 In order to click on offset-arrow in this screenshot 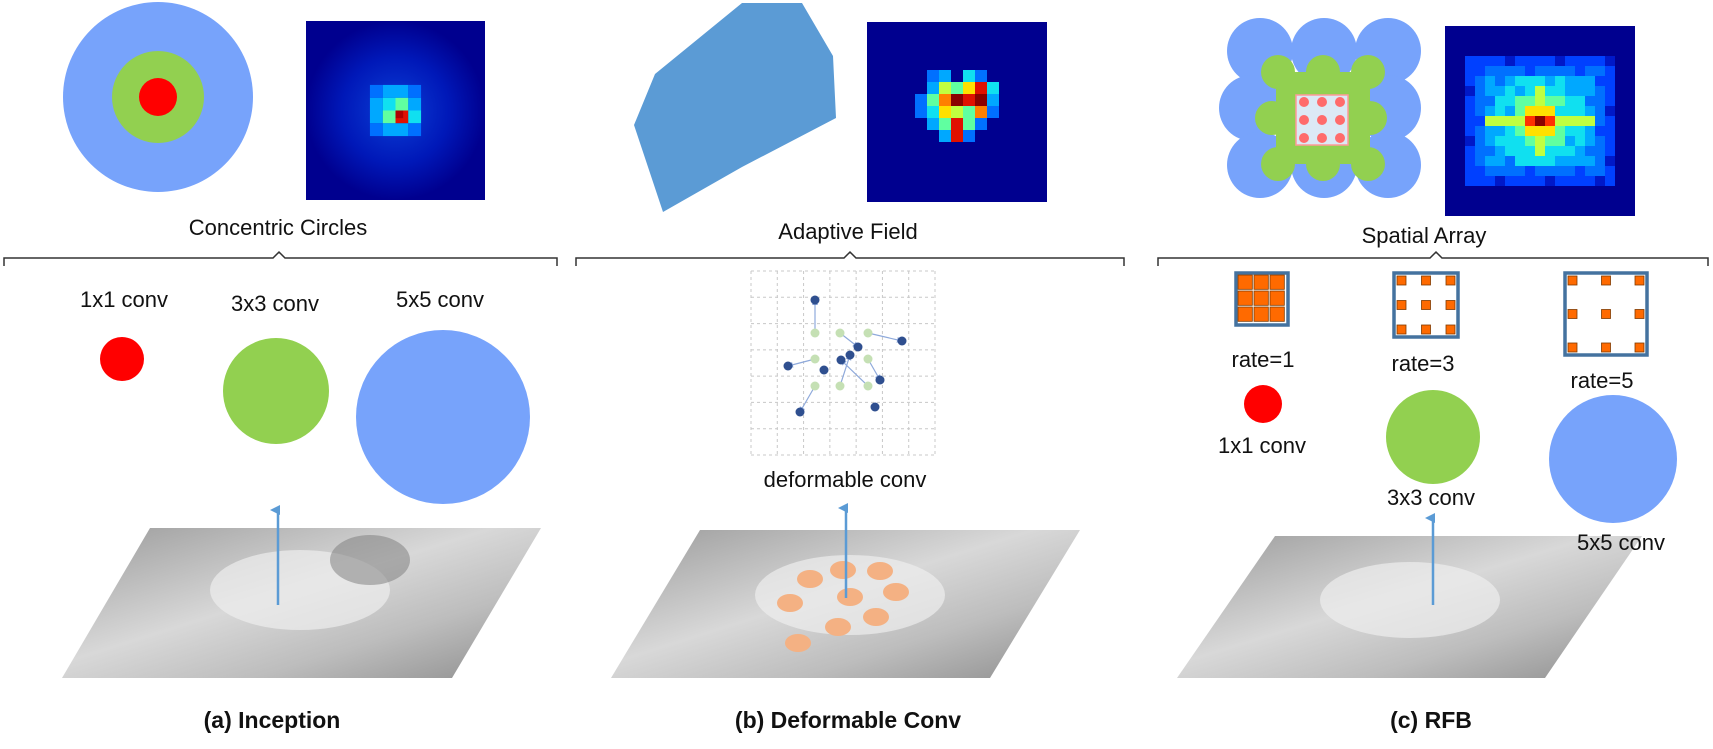, I will do `click(801, 363)`.